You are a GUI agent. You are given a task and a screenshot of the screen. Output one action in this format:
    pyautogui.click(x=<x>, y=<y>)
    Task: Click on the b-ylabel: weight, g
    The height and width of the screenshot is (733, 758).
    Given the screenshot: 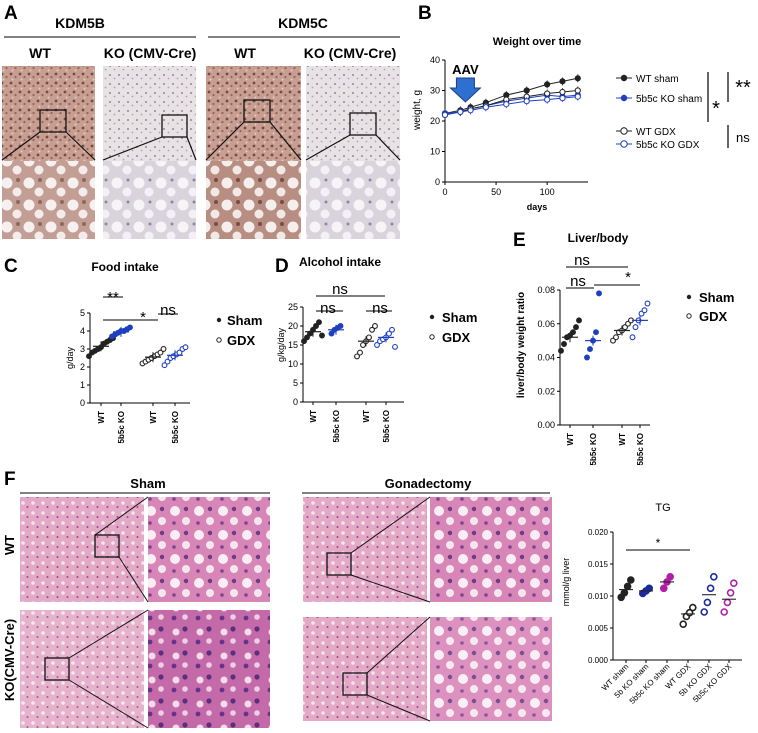 What is the action you would take?
    pyautogui.click(x=417, y=110)
    